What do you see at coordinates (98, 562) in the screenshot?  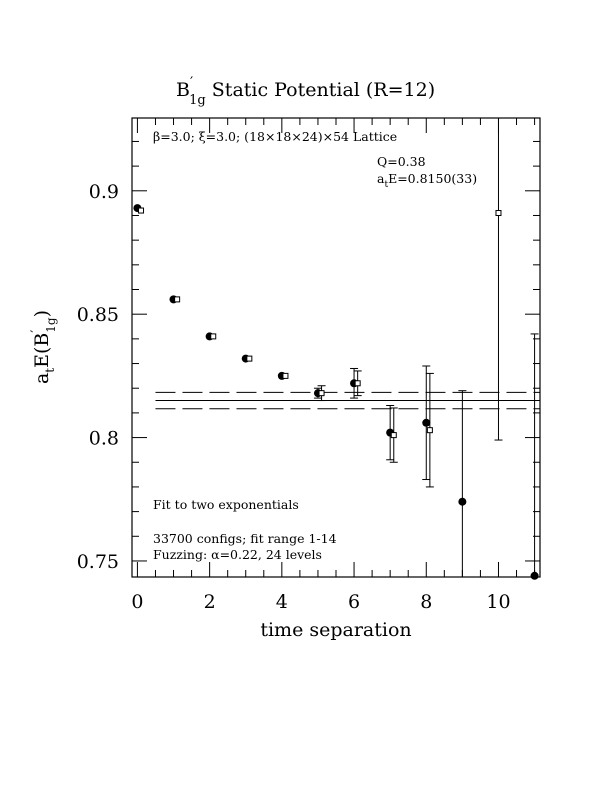 I see `y-tick-label: 0.75` at bounding box center [98, 562].